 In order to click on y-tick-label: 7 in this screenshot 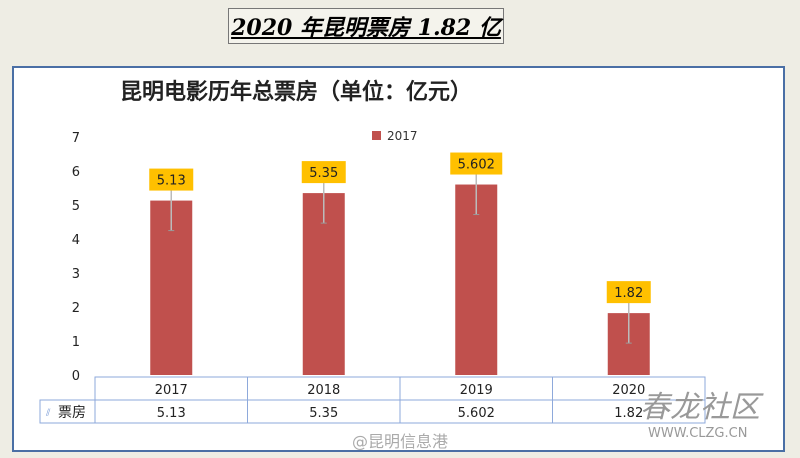, I will do `click(76, 138)`.